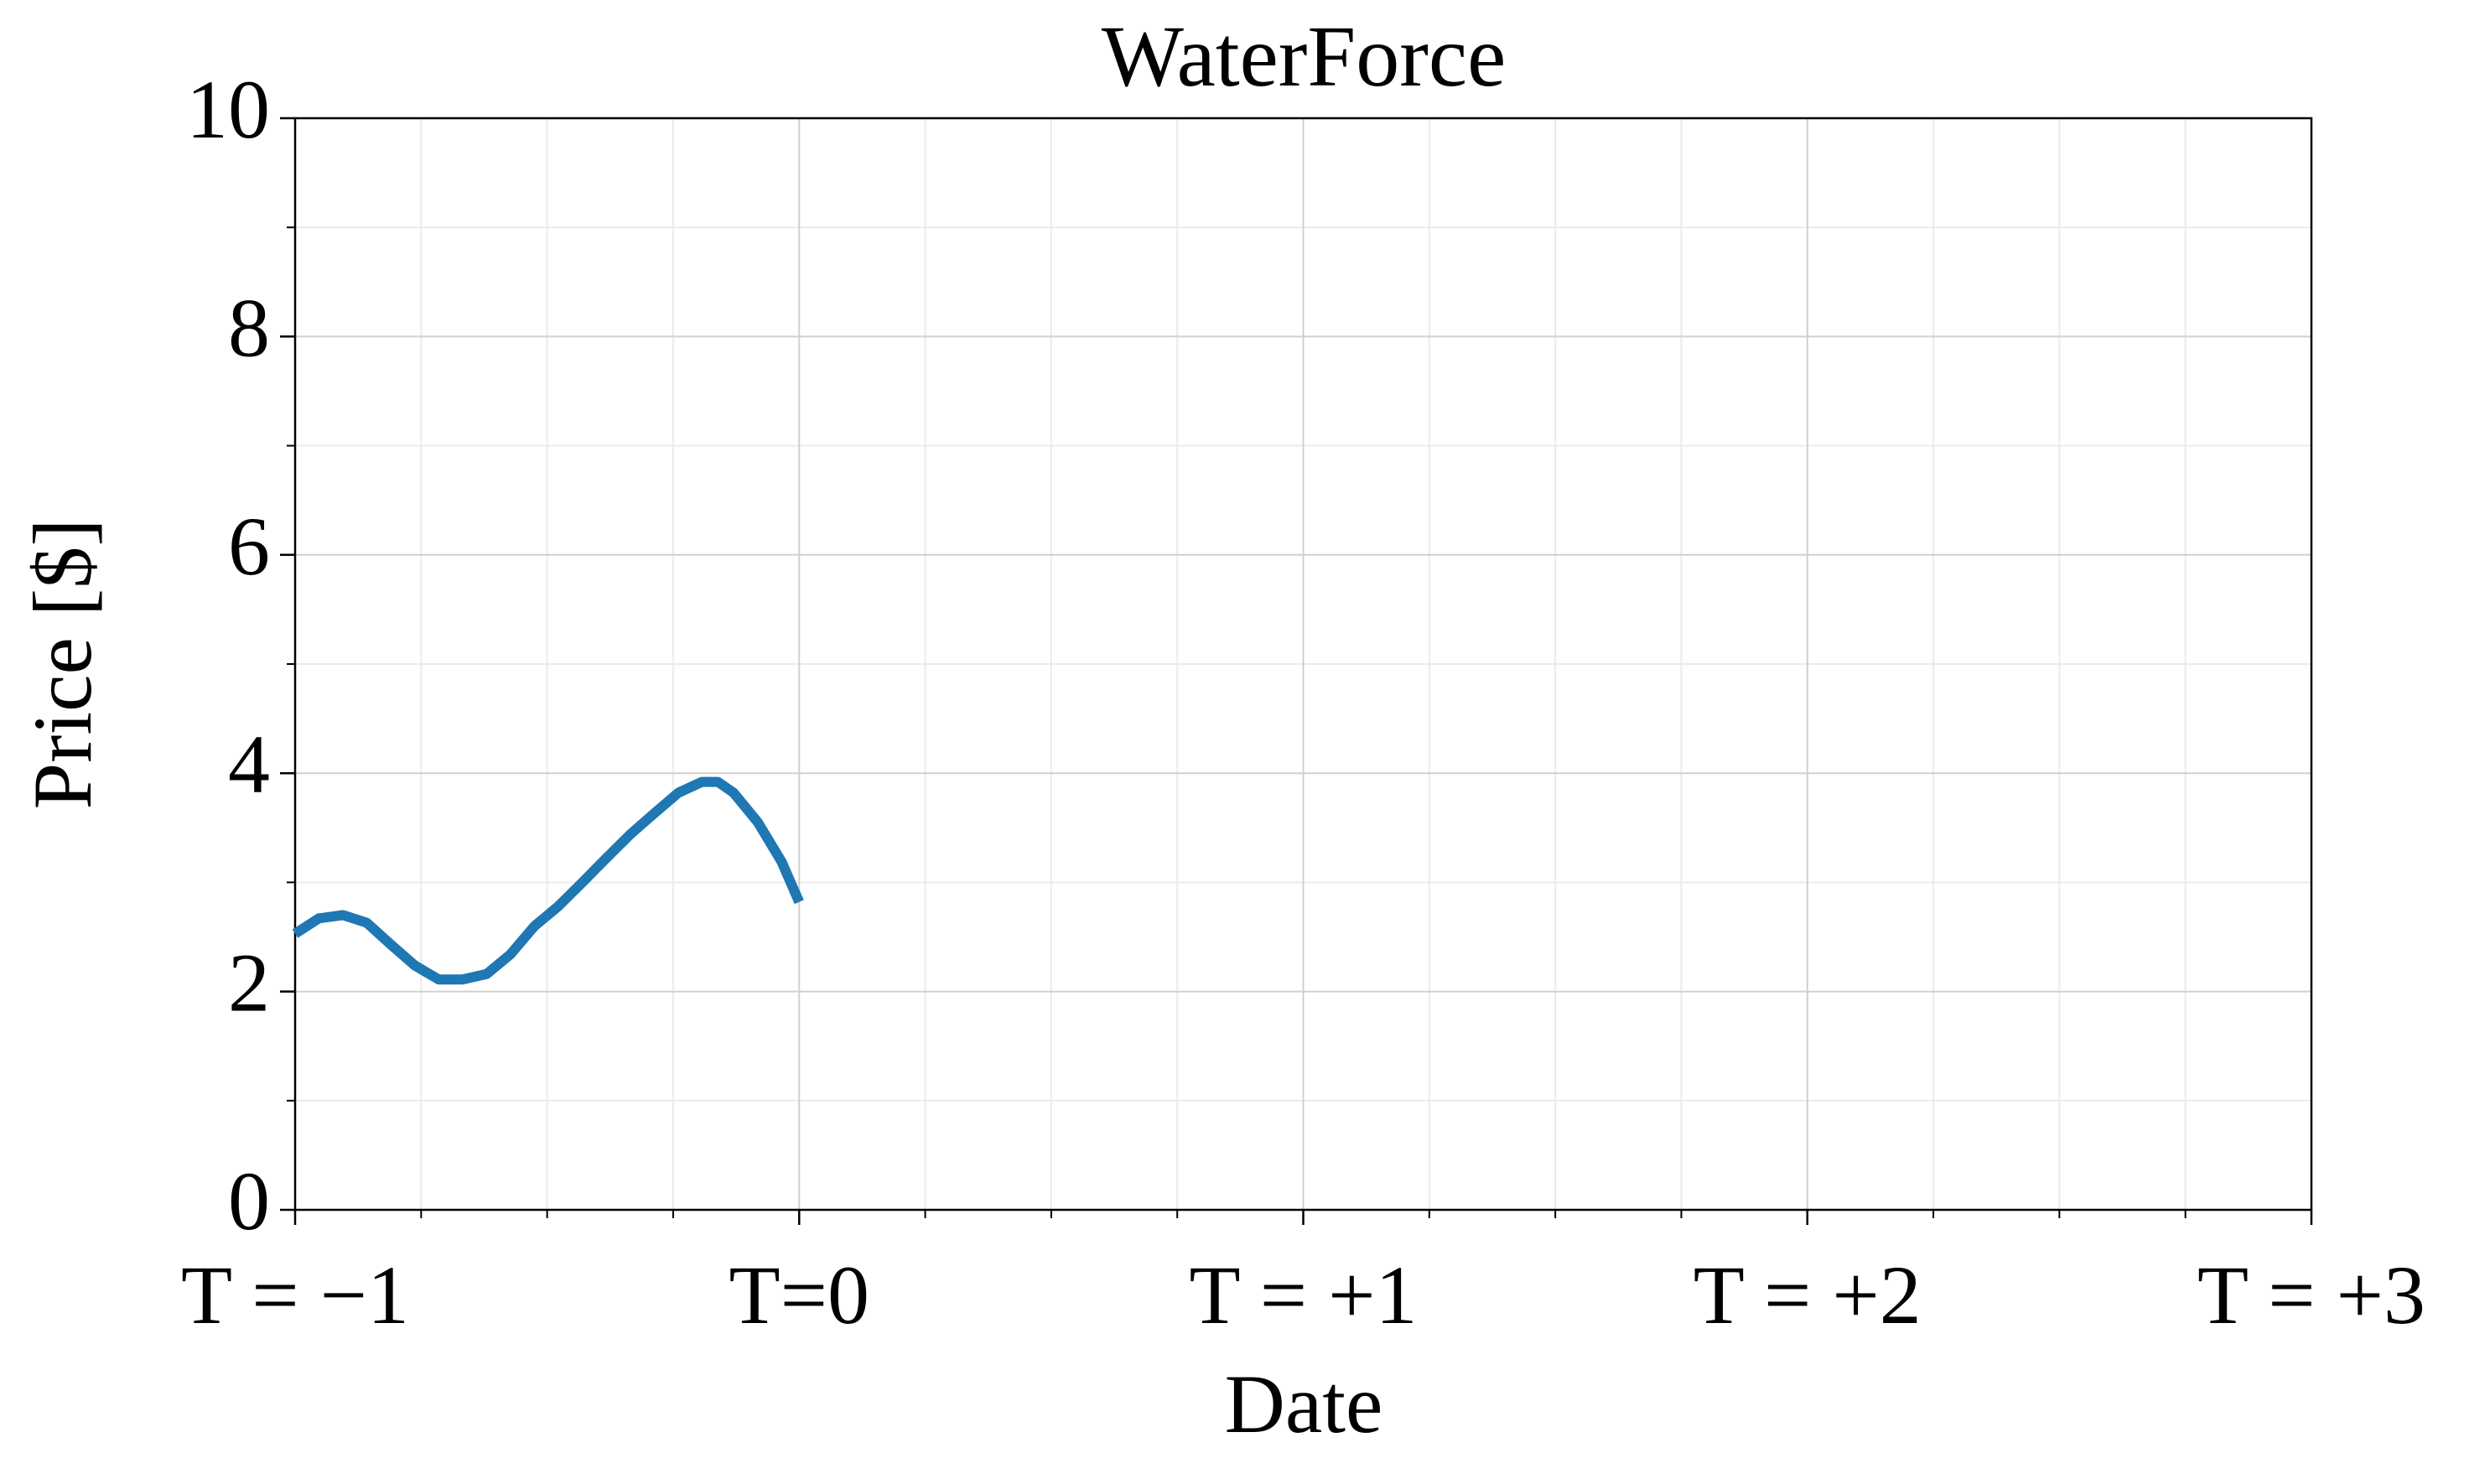  What do you see at coordinates (249, 764) in the screenshot?
I see `y-tick-label: 4` at bounding box center [249, 764].